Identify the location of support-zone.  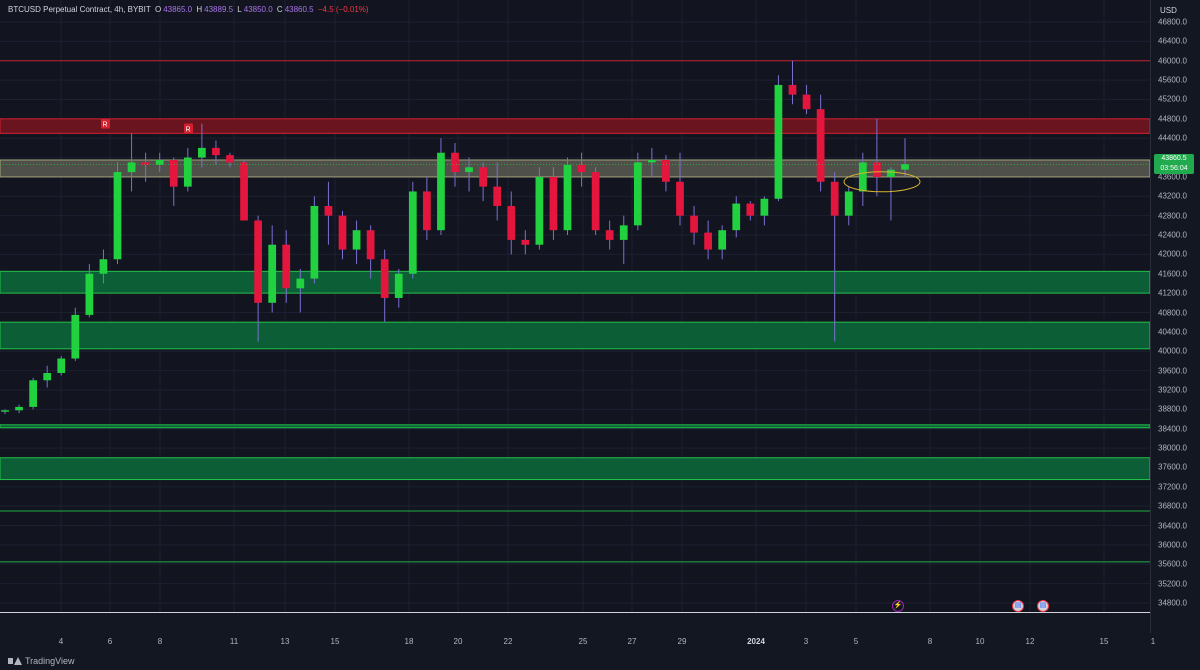
(575, 426).